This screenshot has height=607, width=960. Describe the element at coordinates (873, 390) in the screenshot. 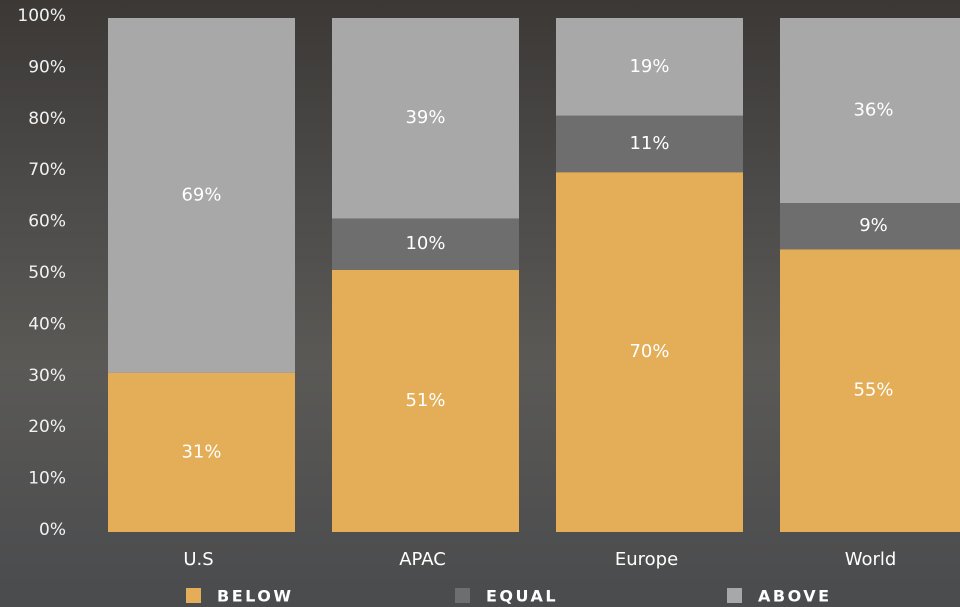

I see `data-label: 55%` at that location.